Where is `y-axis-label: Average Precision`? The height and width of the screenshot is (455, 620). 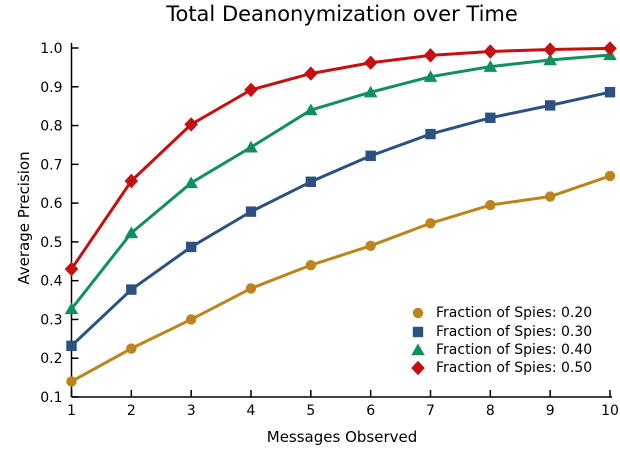 y-axis-label: Average Precision is located at coordinates (24, 218).